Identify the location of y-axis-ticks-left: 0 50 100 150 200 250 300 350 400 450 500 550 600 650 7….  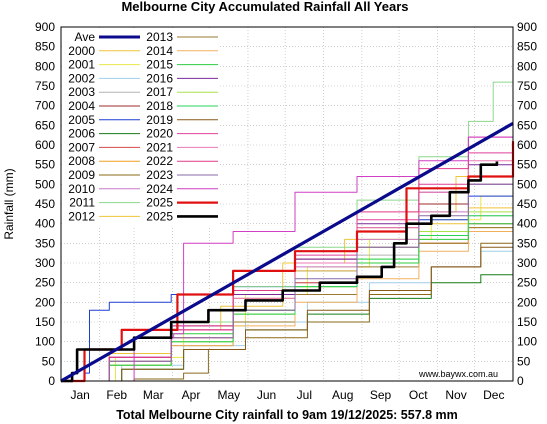
(45, 204).